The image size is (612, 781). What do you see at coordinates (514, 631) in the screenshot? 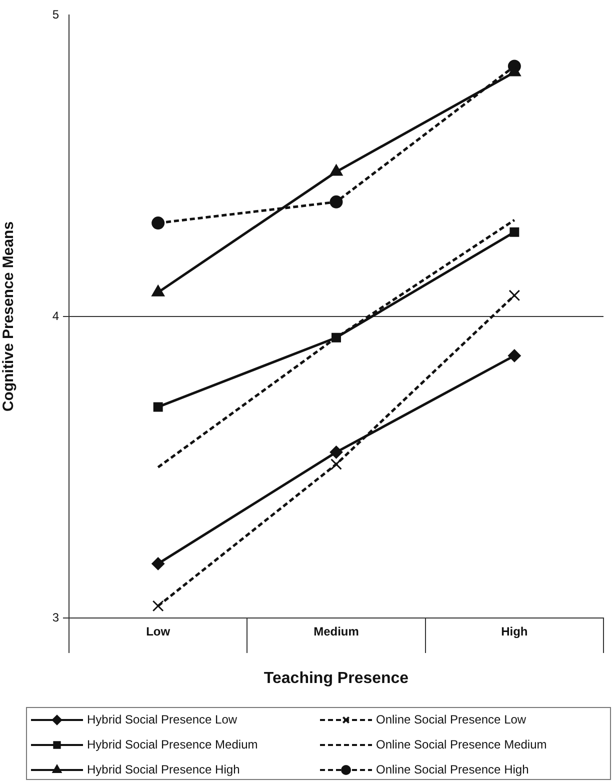
I see `x-tick-label: High` at bounding box center [514, 631].